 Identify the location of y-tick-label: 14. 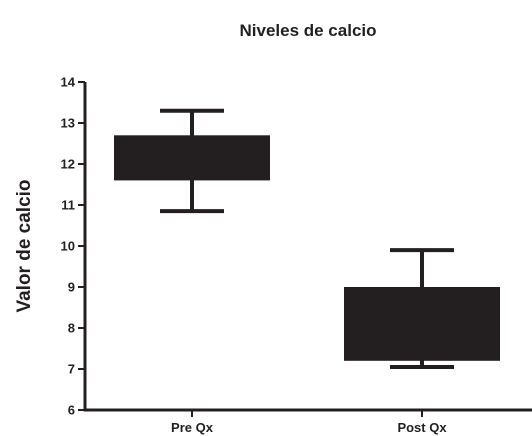
(68, 82).